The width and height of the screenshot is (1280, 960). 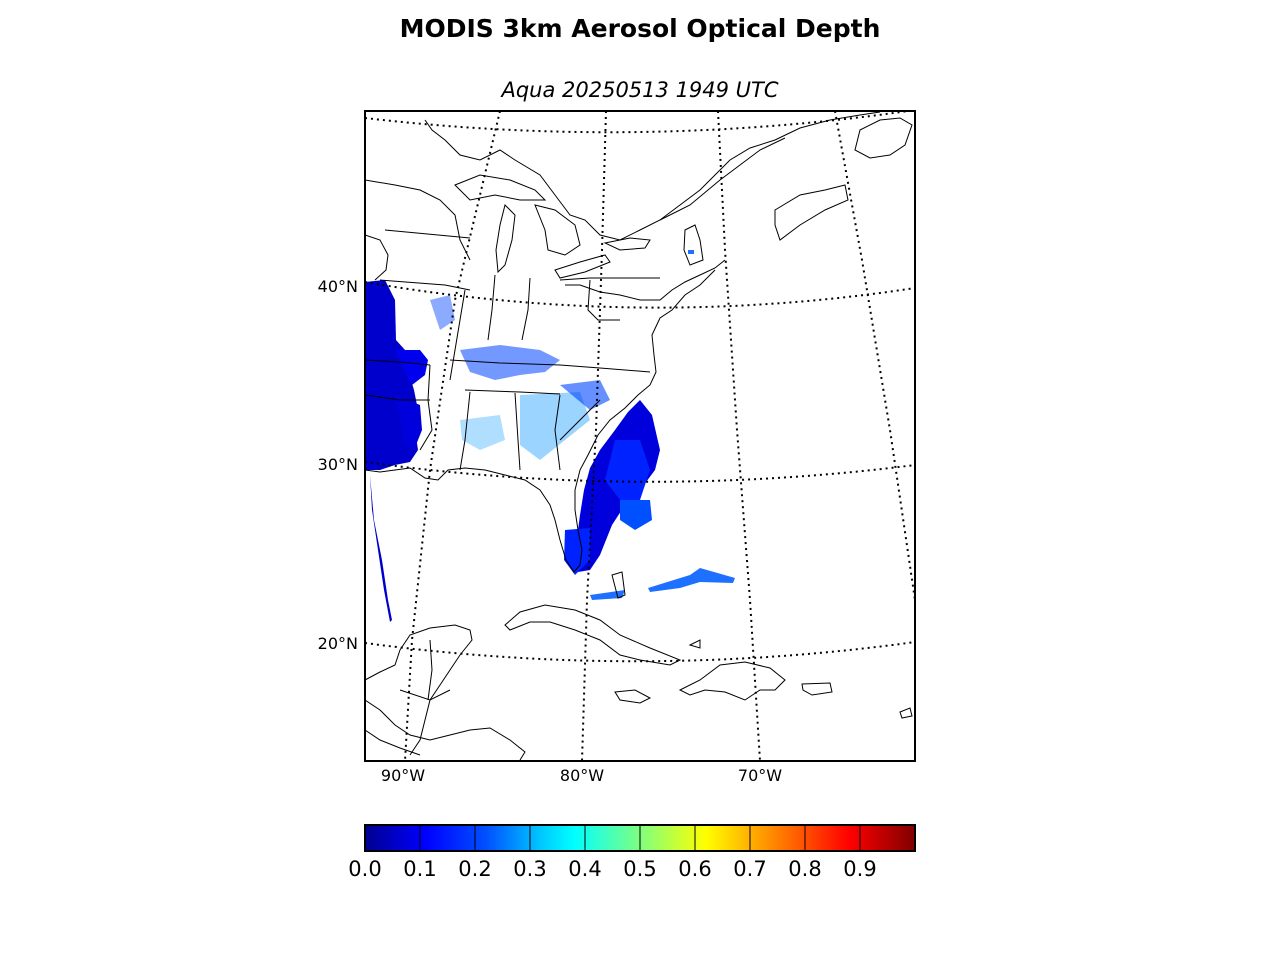 I want to click on colorbar-frame, so click(x=640, y=838).